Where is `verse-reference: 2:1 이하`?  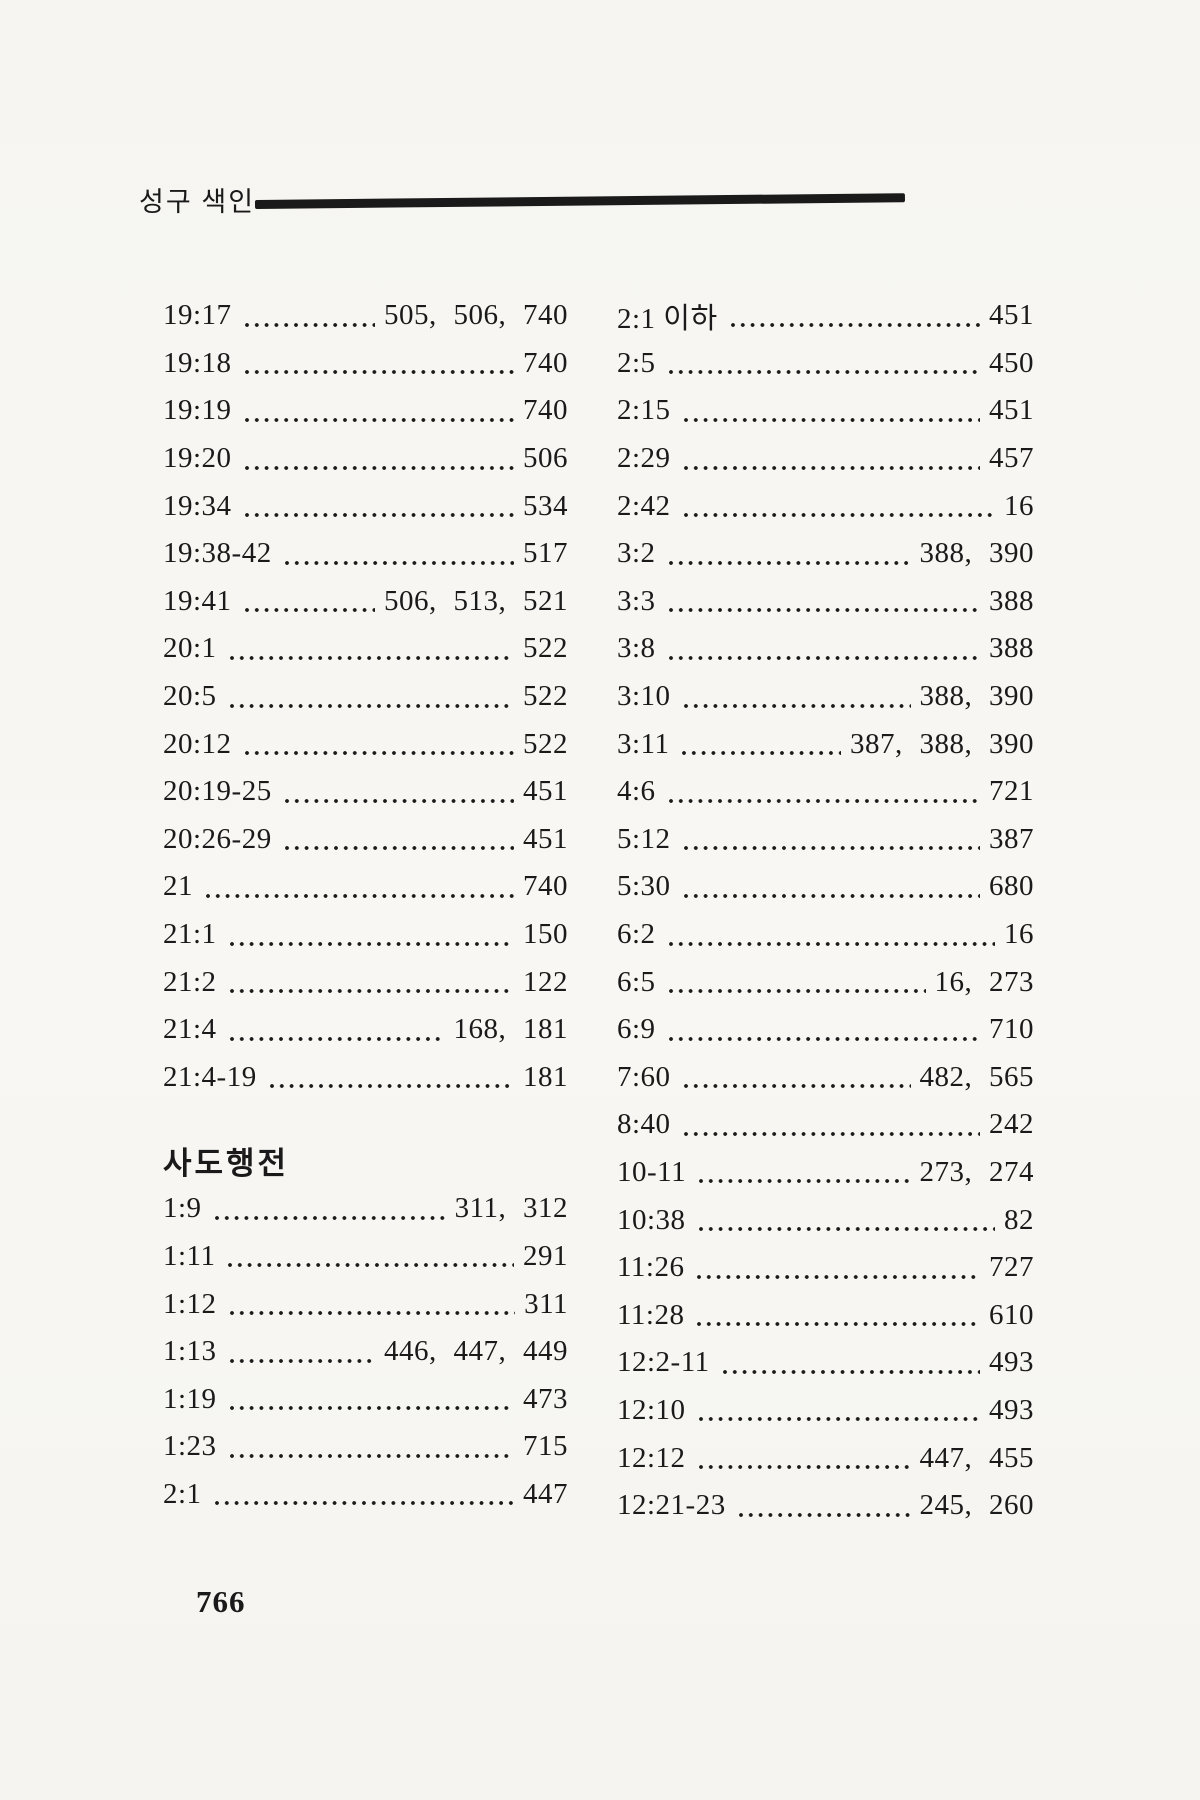
verse-reference: 2:1 이하 is located at coordinates (667, 318).